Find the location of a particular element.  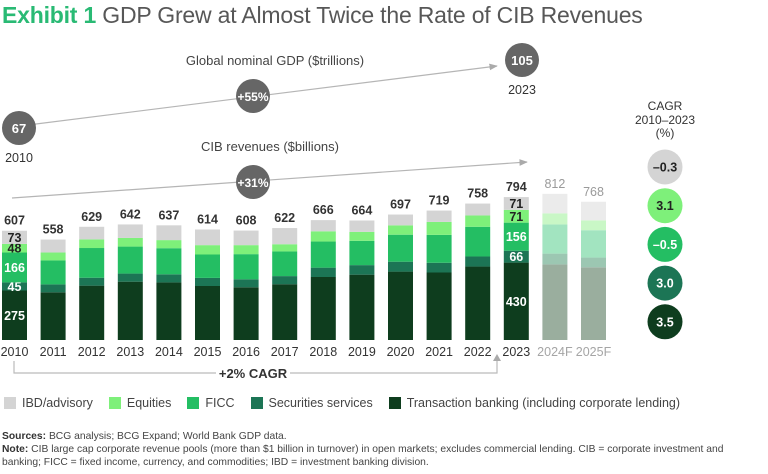

segment-label-ibd-2010: 73 is located at coordinates (15, 238).